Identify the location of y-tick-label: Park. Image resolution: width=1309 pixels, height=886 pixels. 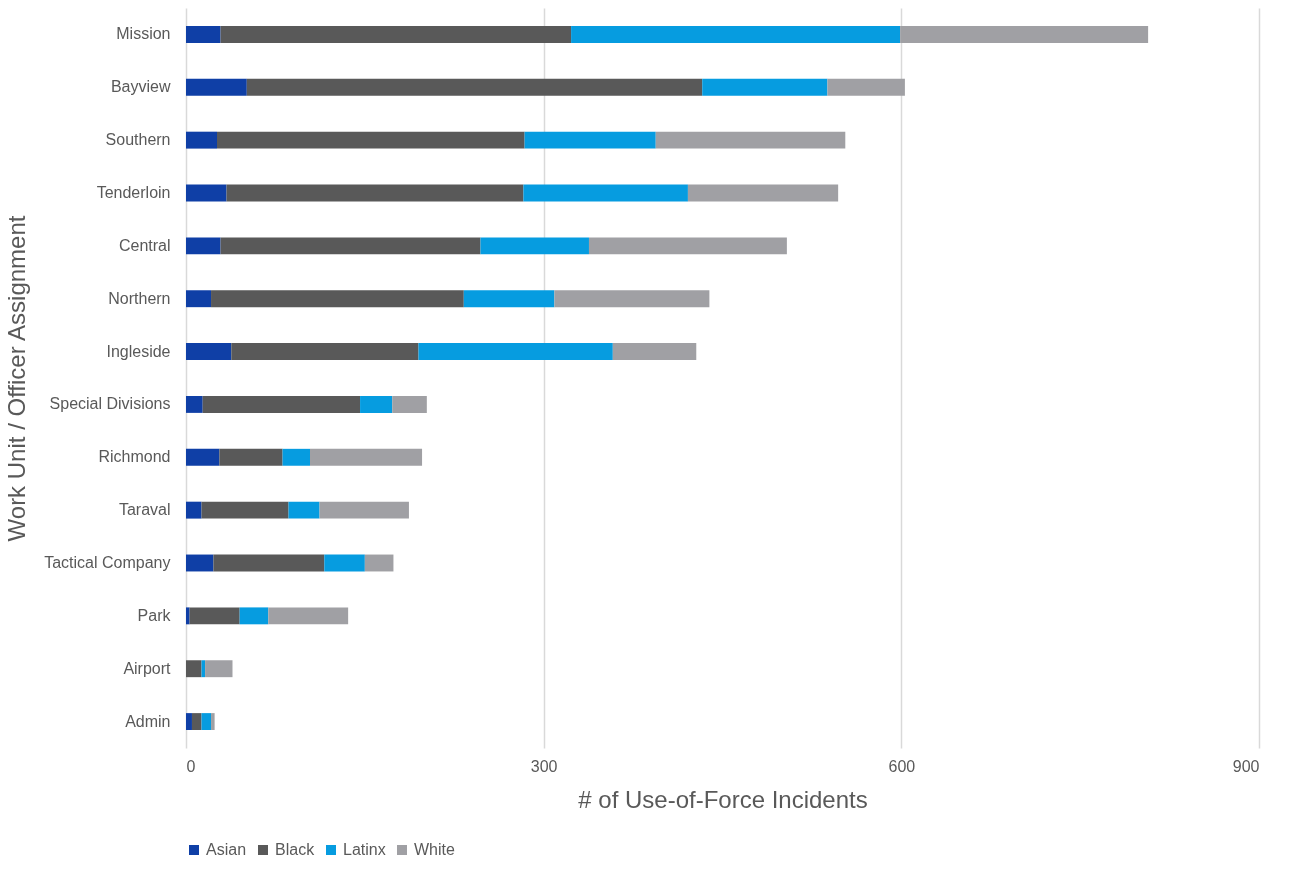
(154, 615).